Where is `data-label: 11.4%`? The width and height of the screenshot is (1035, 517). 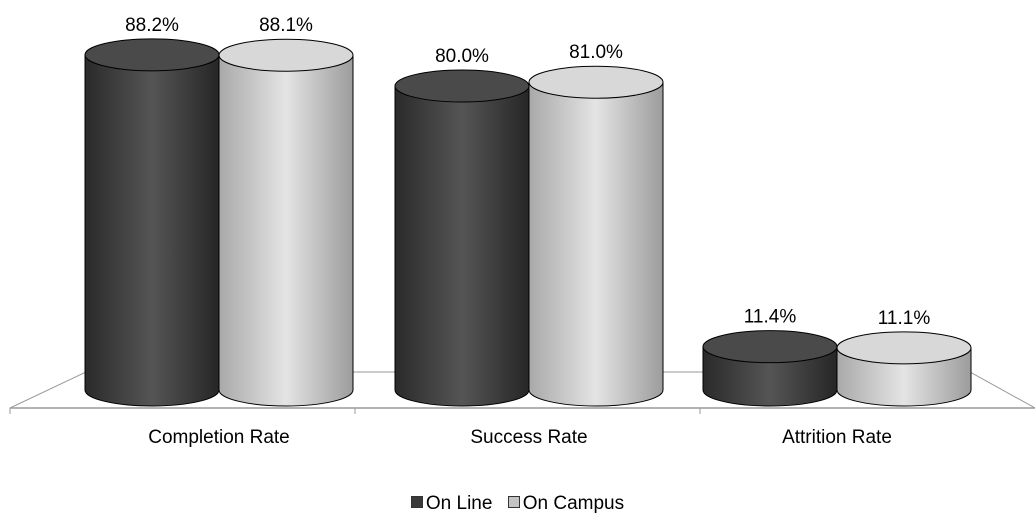
data-label: 11.4% is located at coordinates (770, 317).